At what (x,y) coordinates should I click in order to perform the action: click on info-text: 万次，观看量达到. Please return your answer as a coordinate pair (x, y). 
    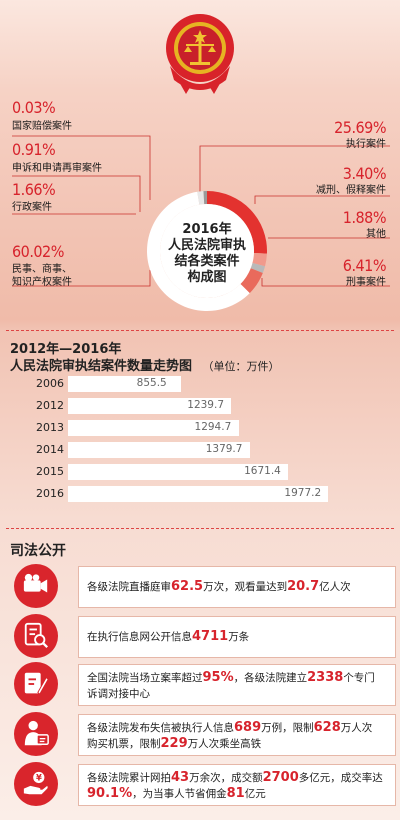
    Looking at the image, I should click on (245, 587).